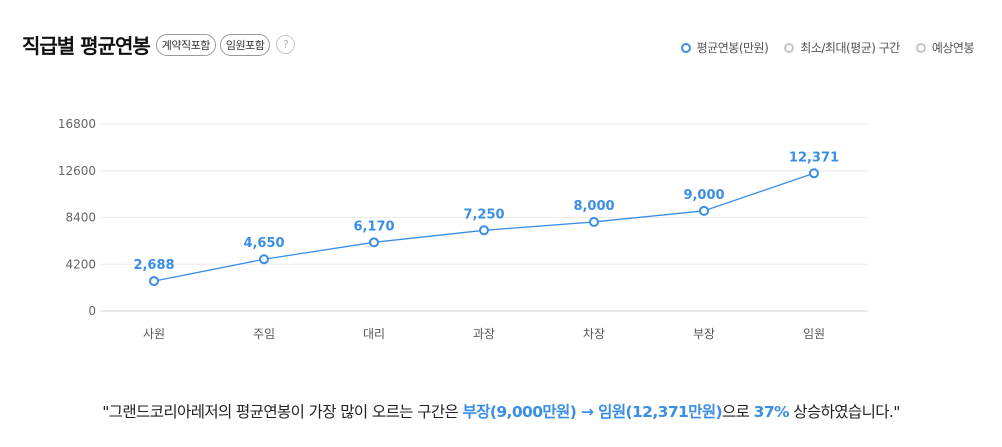  I want to click on summary-suffix: 상승하였습니다.", so click(844, 412).